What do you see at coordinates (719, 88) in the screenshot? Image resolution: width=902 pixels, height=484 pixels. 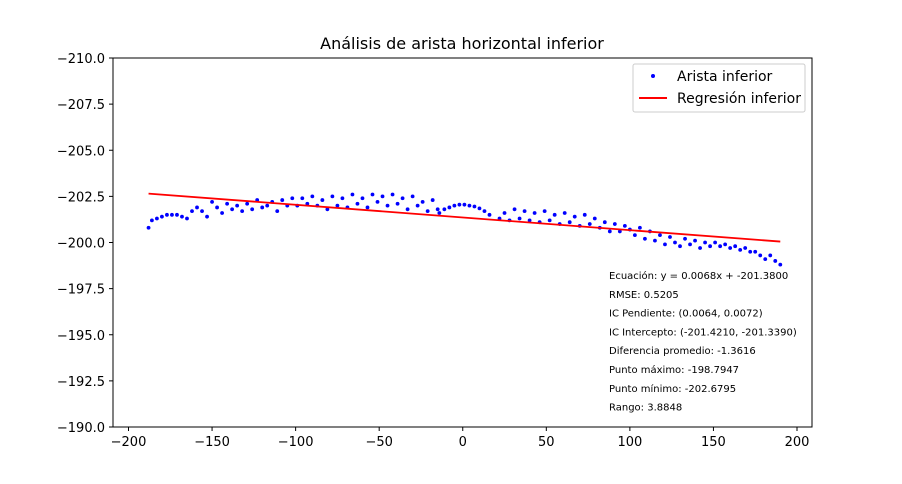 I see `legend: Arista inferior Regresión inferior` at bounding box center [719, 88].